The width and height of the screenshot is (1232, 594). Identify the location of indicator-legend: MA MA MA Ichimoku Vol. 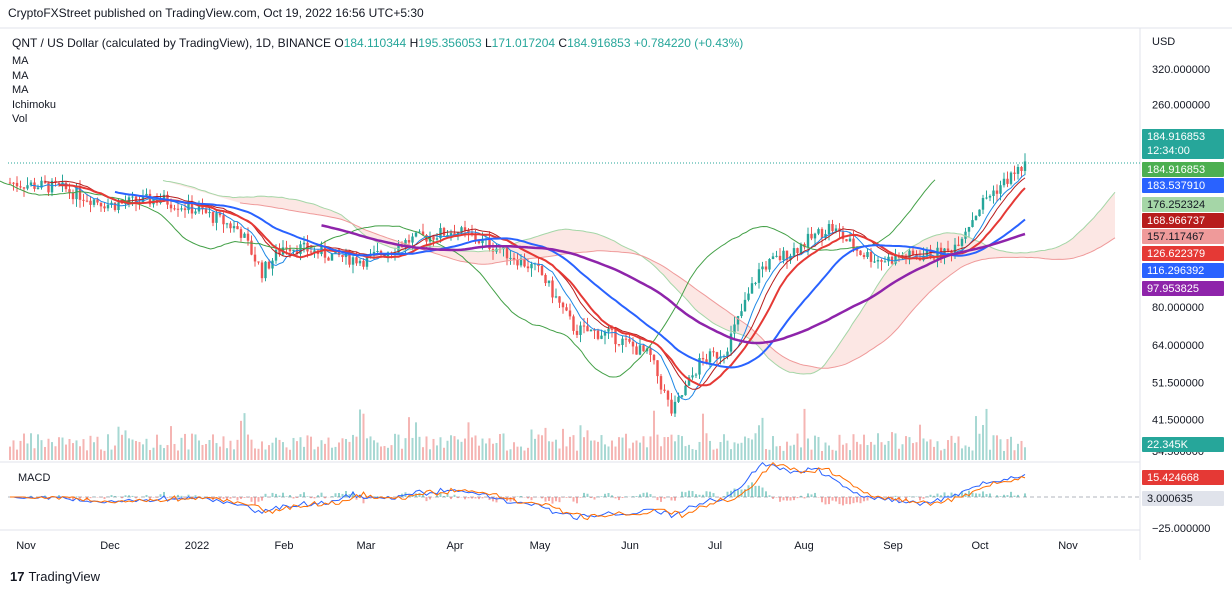
(34, 90).